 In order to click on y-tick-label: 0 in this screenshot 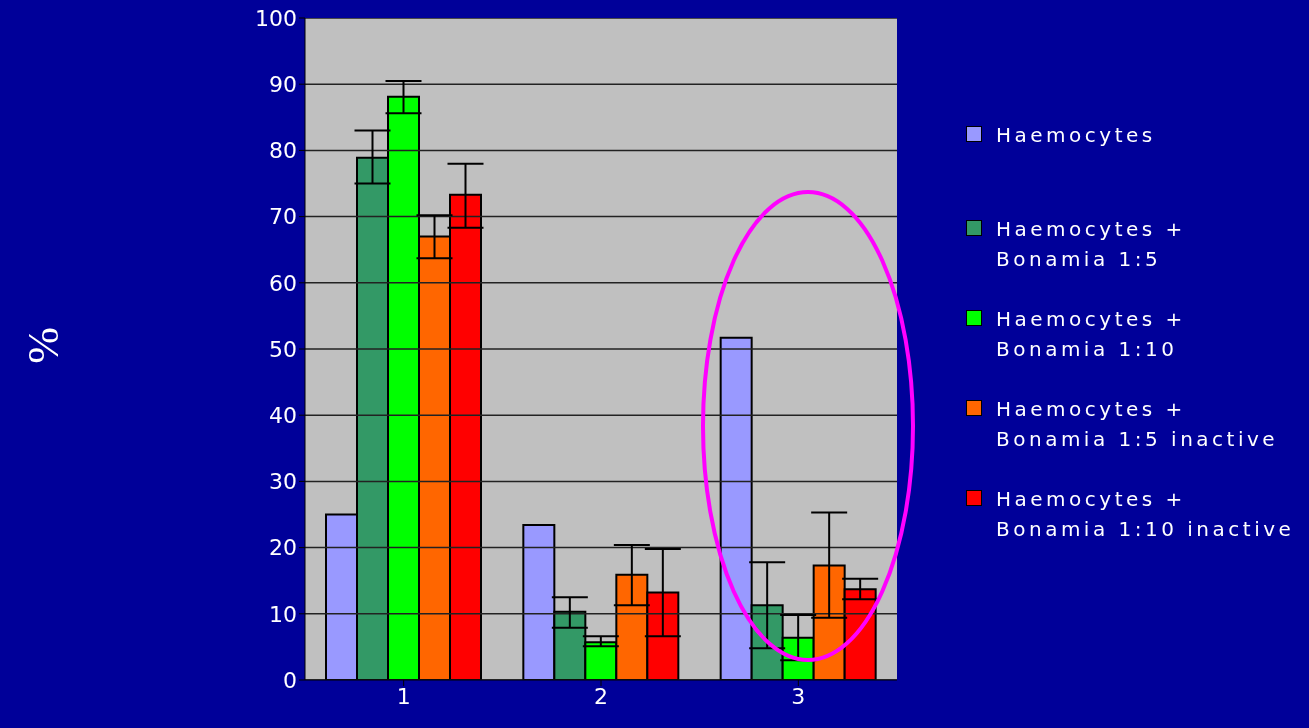, I will do `click(290, 680)`.